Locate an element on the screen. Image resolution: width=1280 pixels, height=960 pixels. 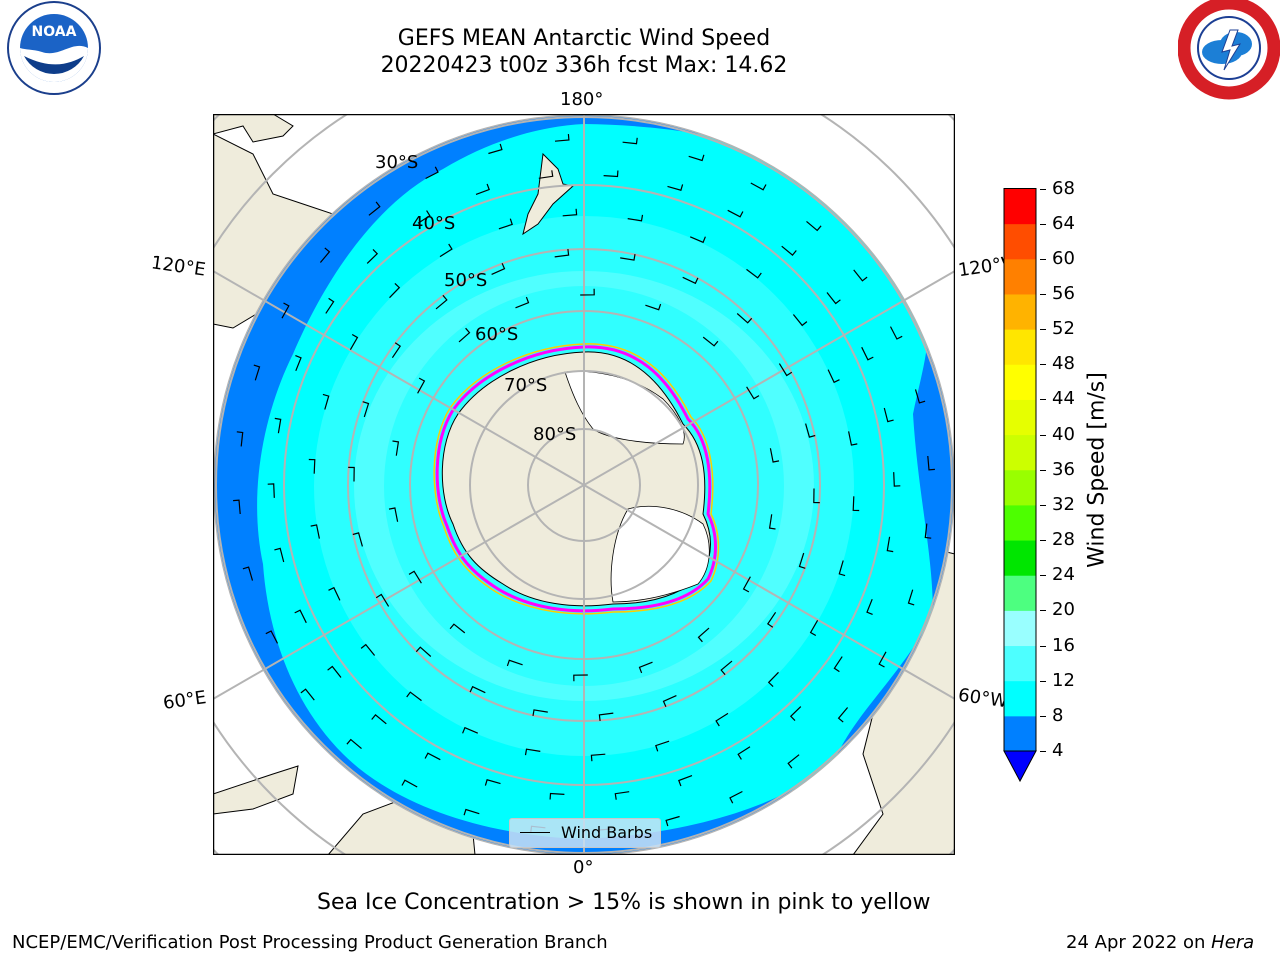
map-legend: Wind Barbs is located at coordinates (585, 833).